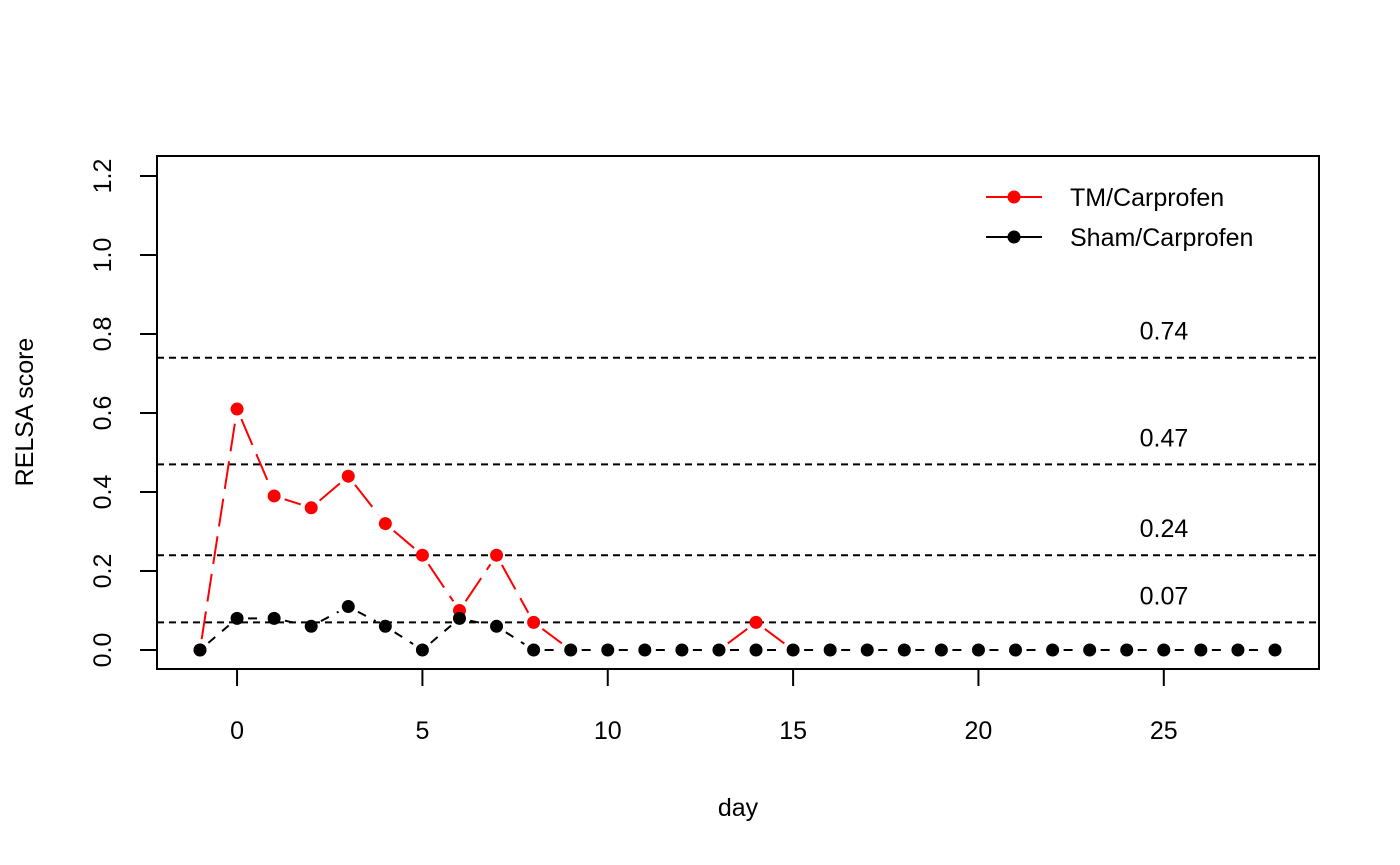 The height and width of the screenshot is (865, 1400). Describe the element at coordinates (103, 334) in the screenshot. I see `y-tick-label: 0.8` at that location.